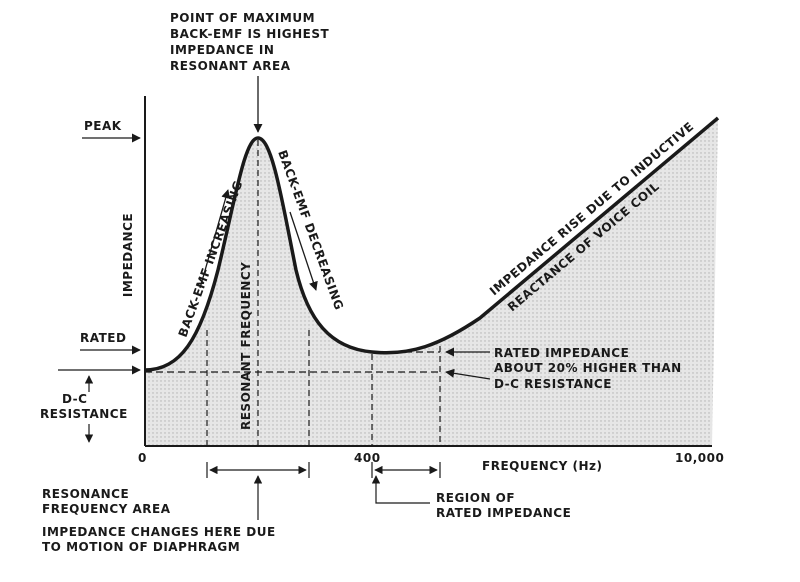 Image resolution: width=800 pixels, height=582 pixels. Describe the element at coordinates (303, 251) in the screenshot. I see `decreasing-arrow` at that location.